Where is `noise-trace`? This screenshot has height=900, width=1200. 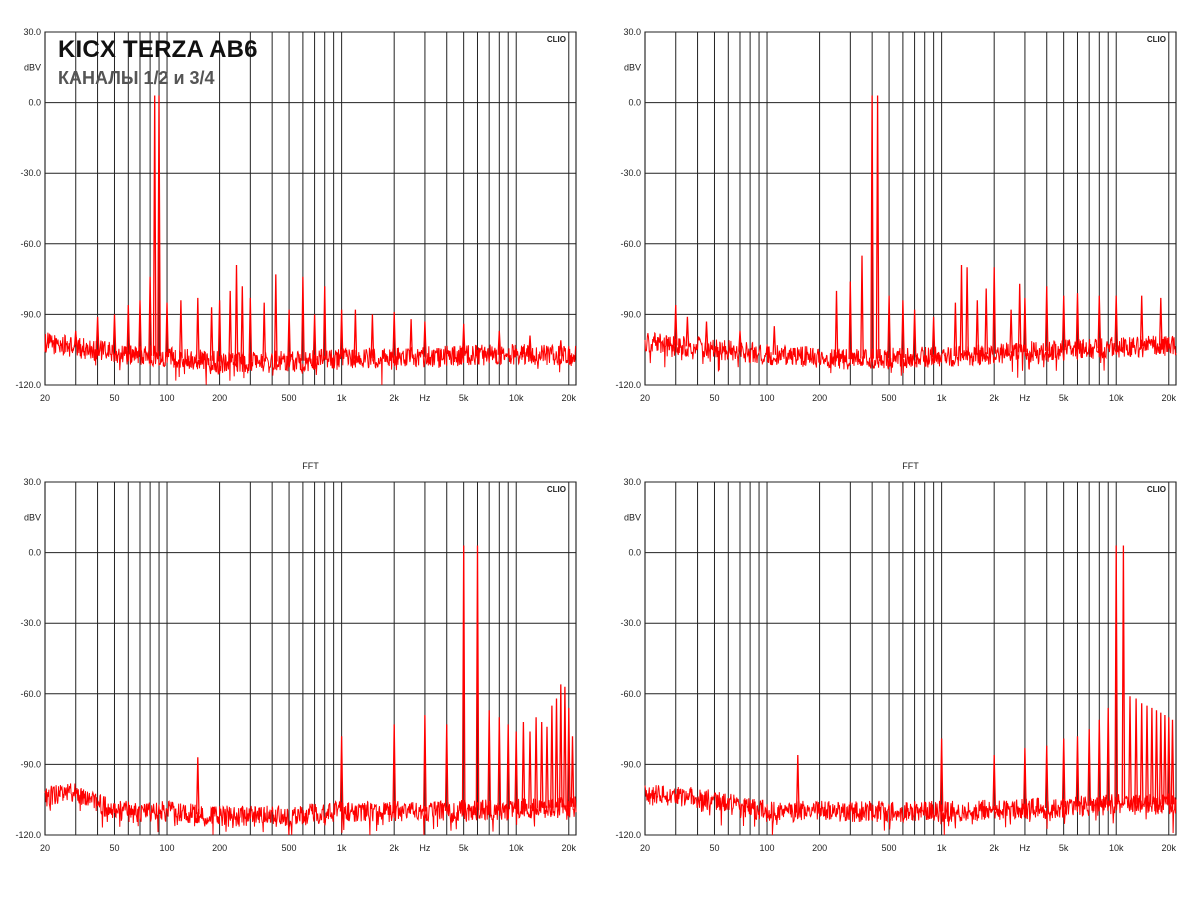 noise-trace is located at coordinates (310, 358).